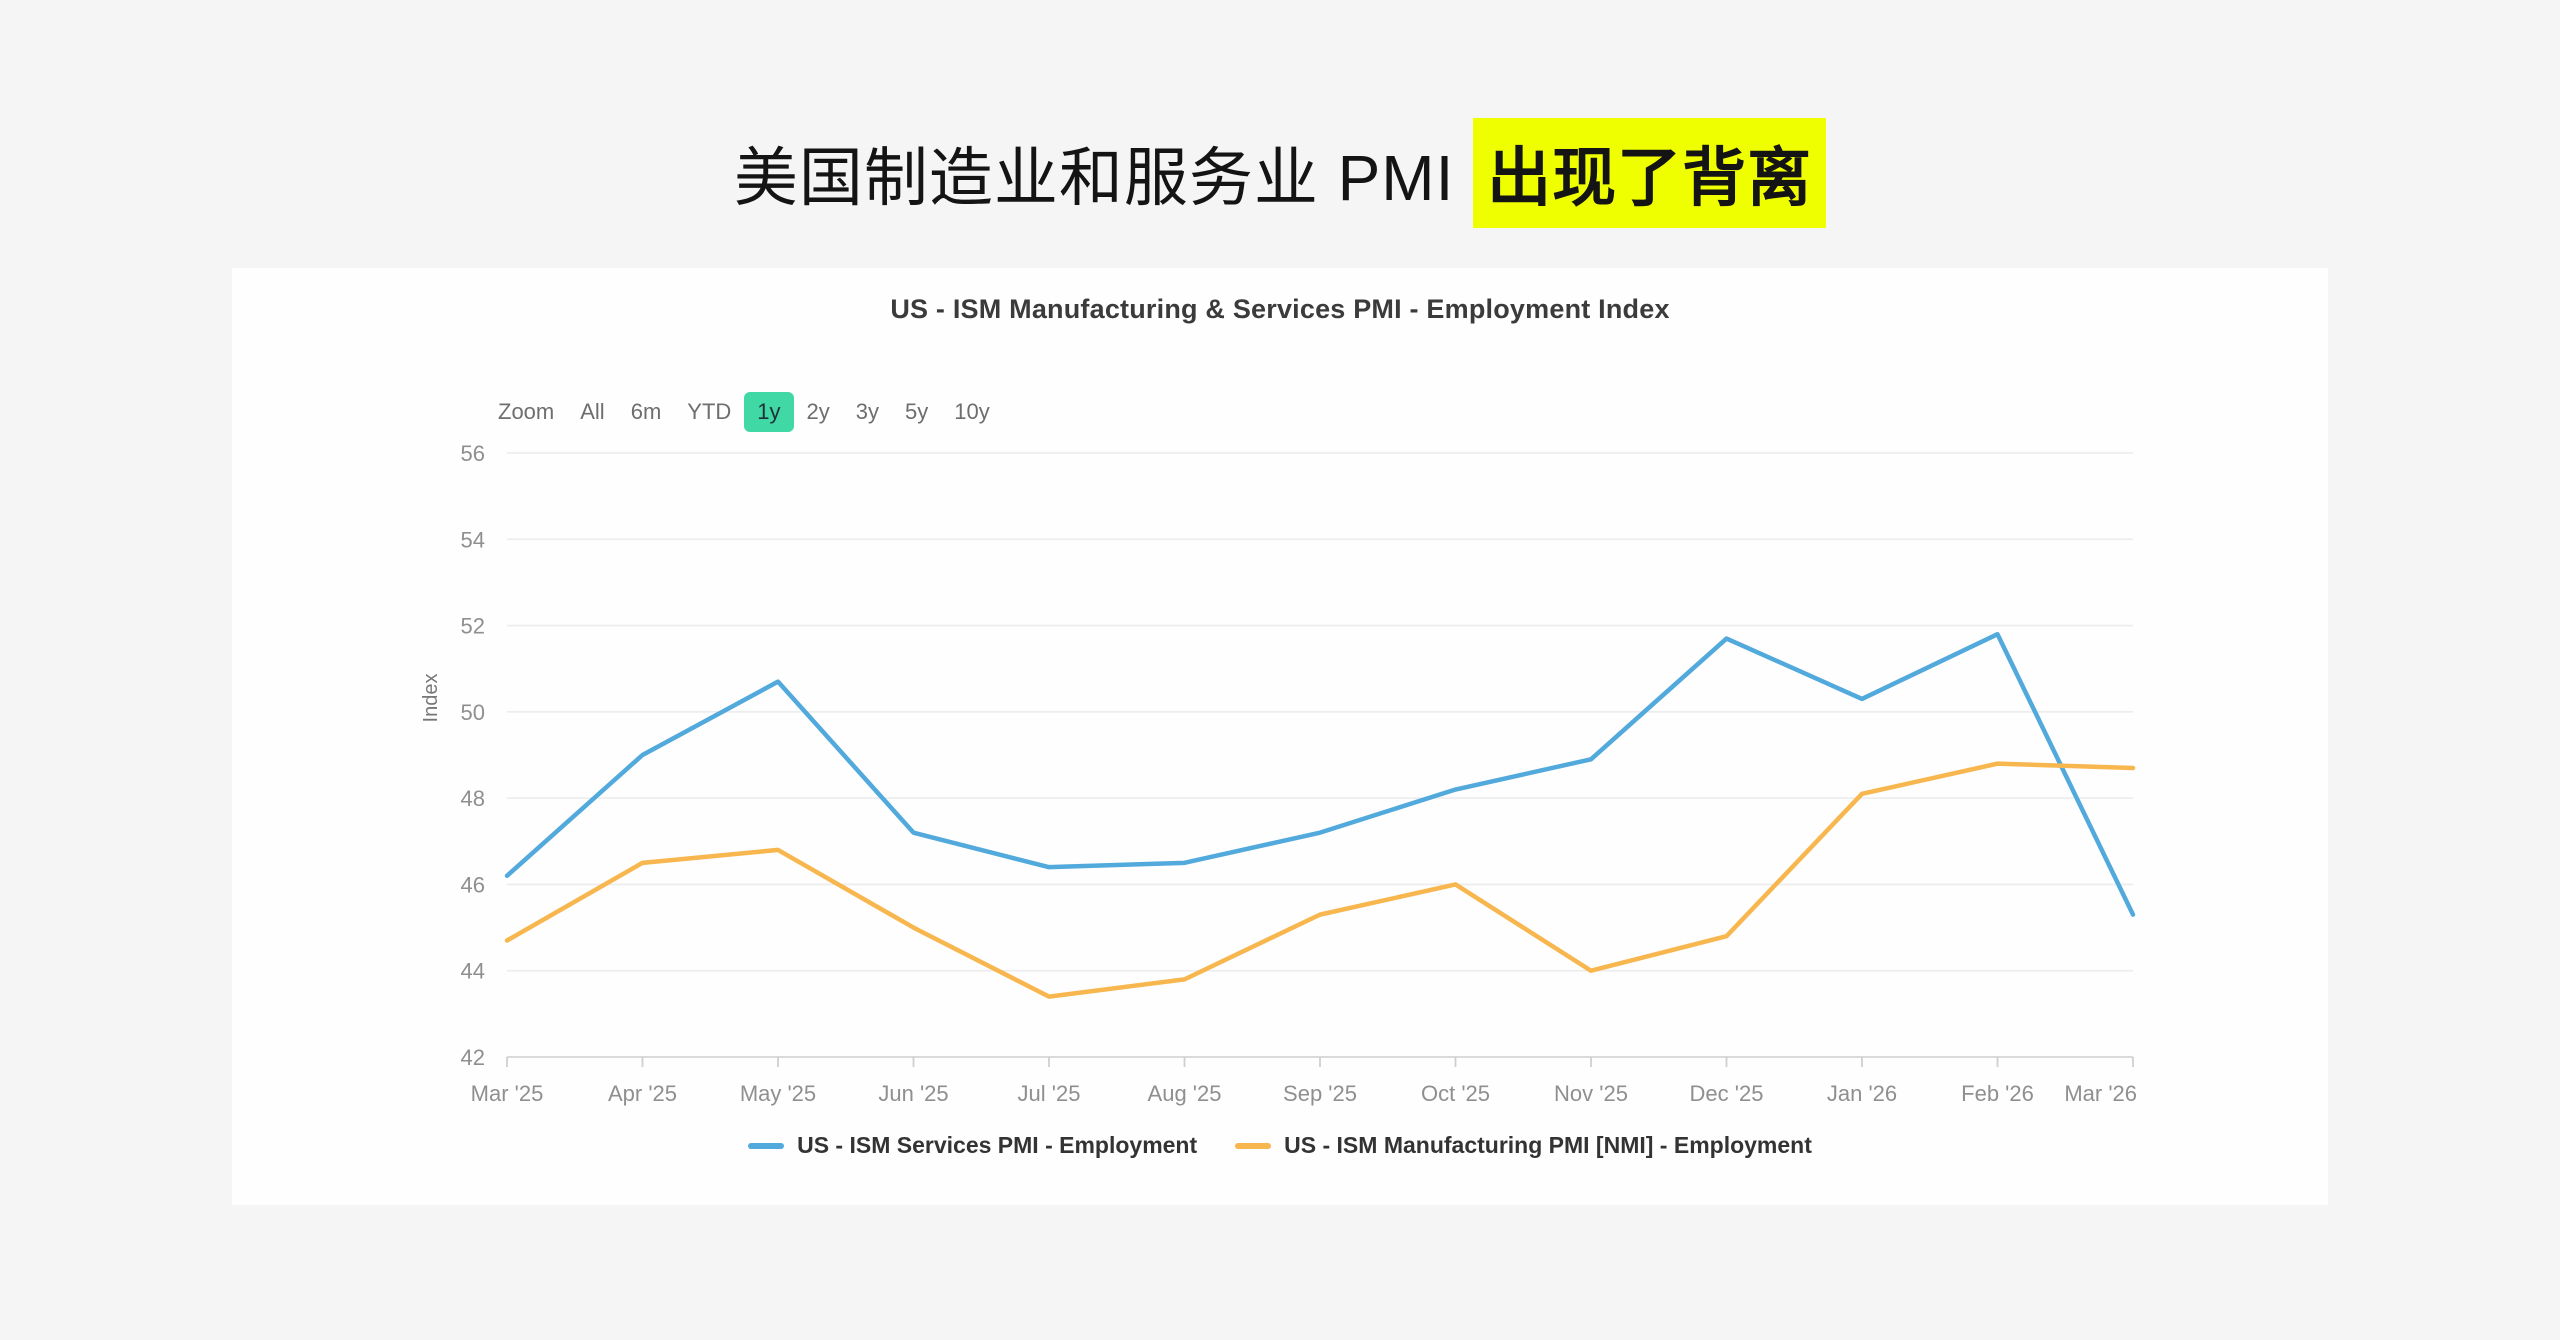  I want to click on svg-text: Nov '25, so click(1591, 1093).